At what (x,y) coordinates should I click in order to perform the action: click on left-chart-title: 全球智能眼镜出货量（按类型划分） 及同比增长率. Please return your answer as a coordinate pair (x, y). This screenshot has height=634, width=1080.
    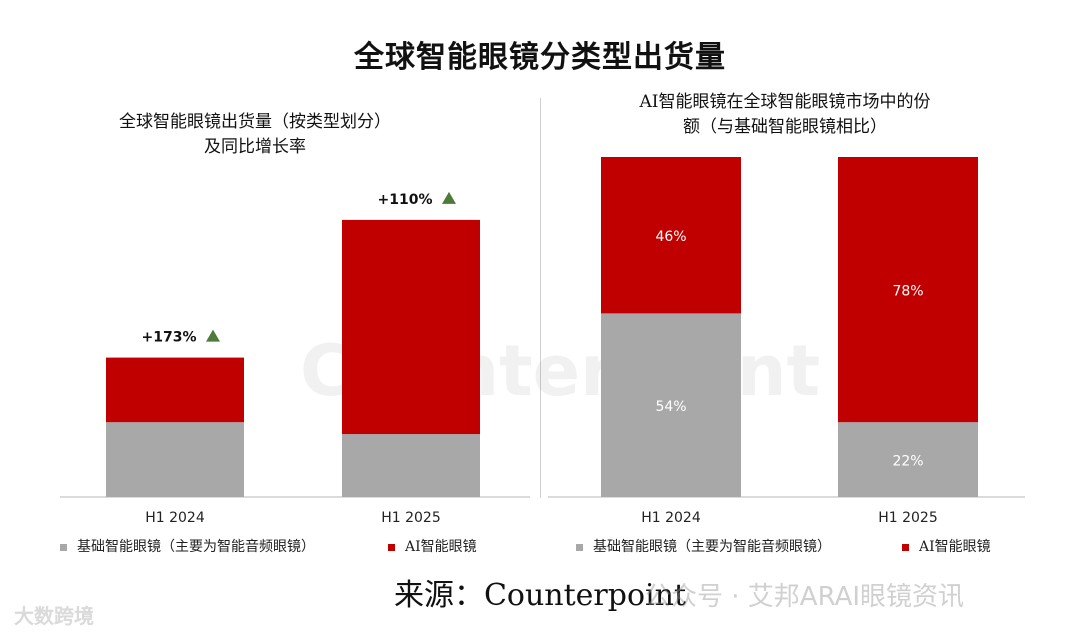
    Looking at the image, I should click on (255, 135).